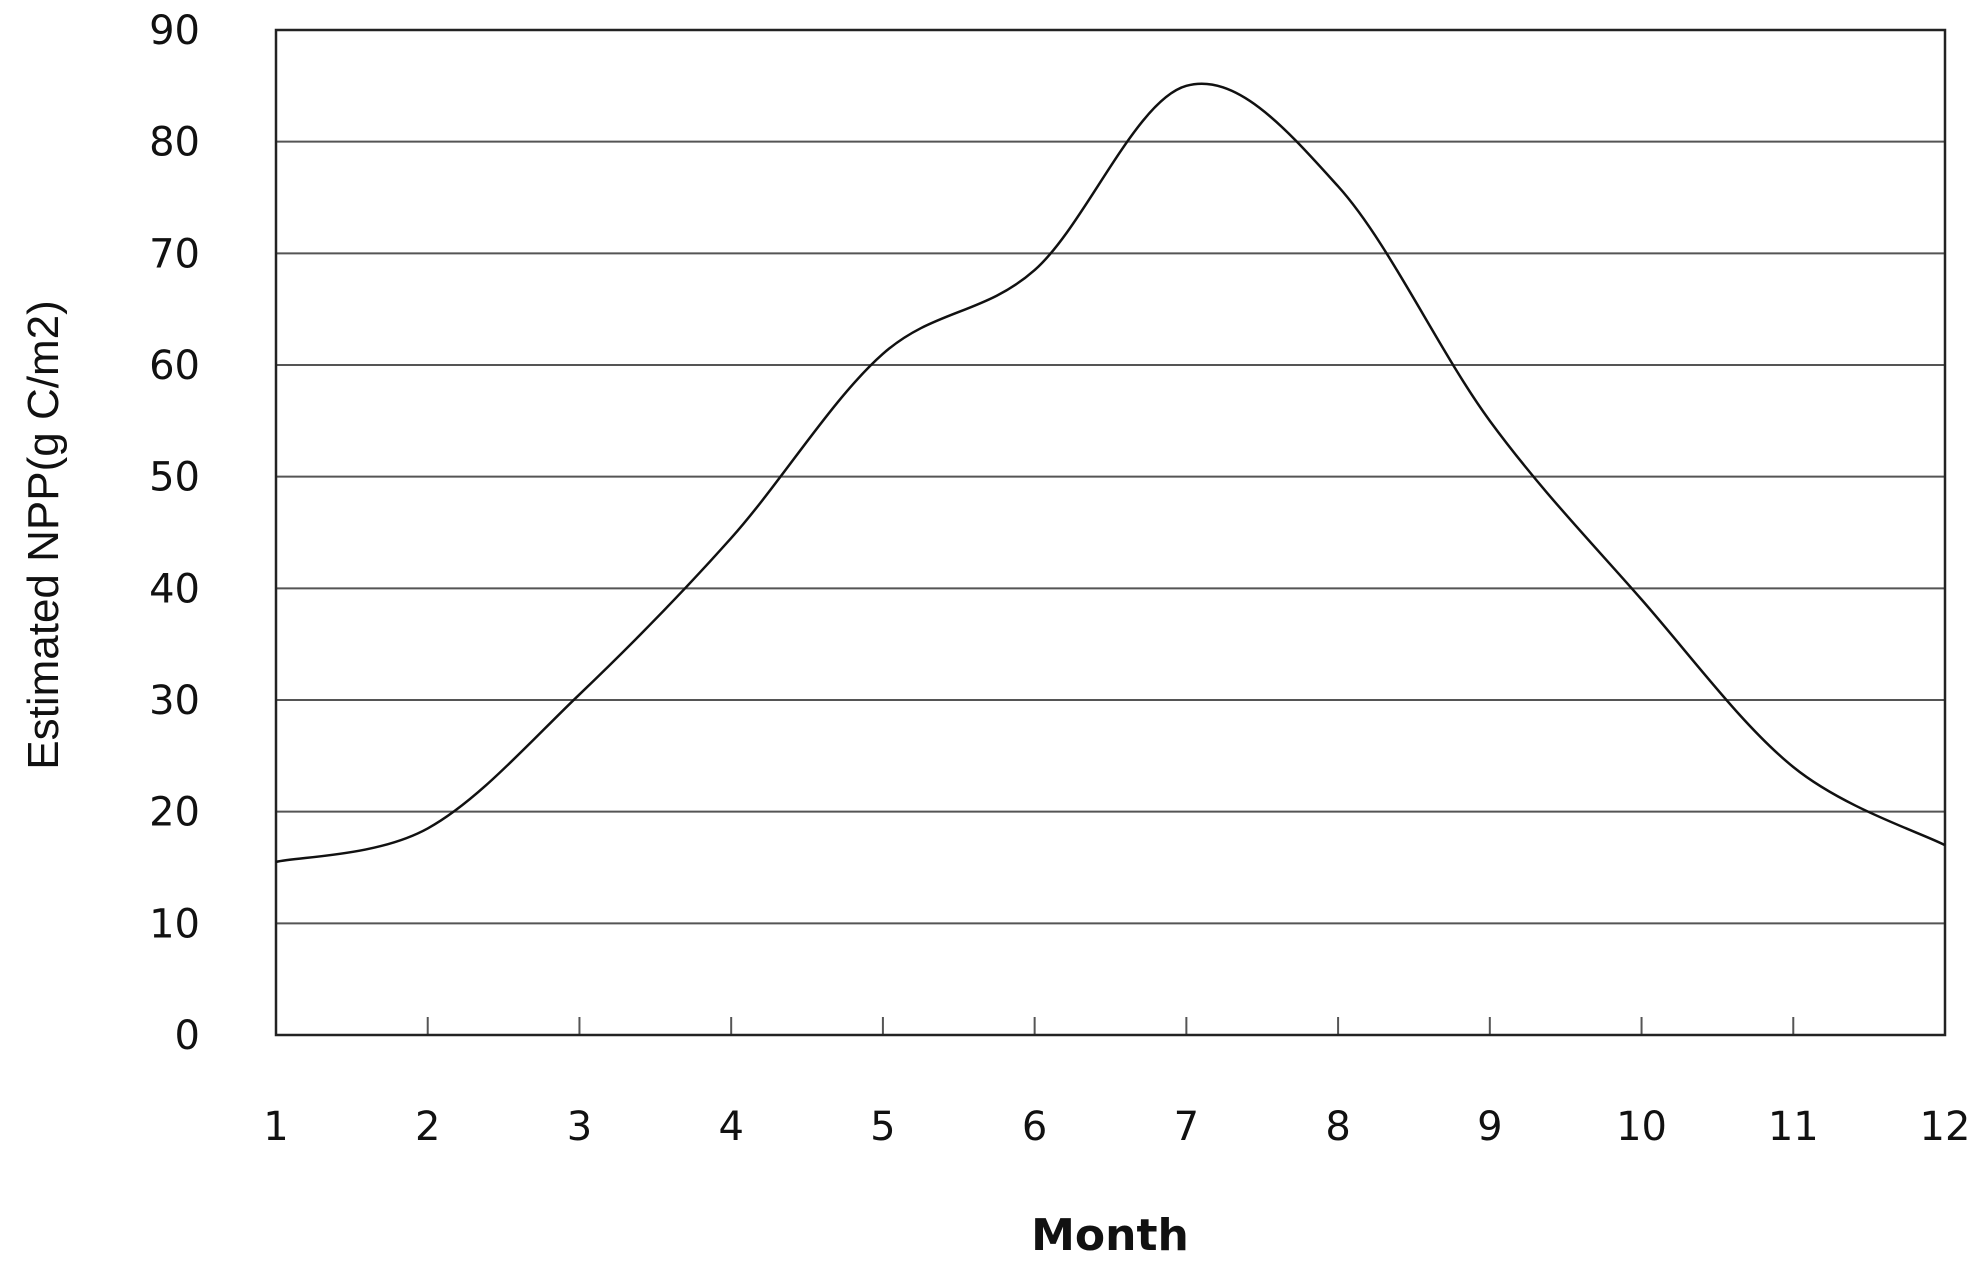  I want to click on y-tick-label: 60, so click(174, 366).